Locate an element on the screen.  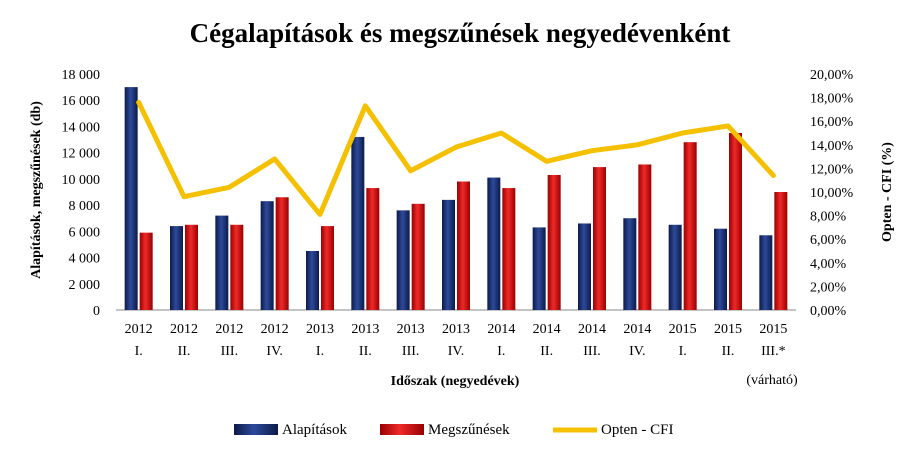
y-tick-label: 12 000 is located at coordinates (81, 154).